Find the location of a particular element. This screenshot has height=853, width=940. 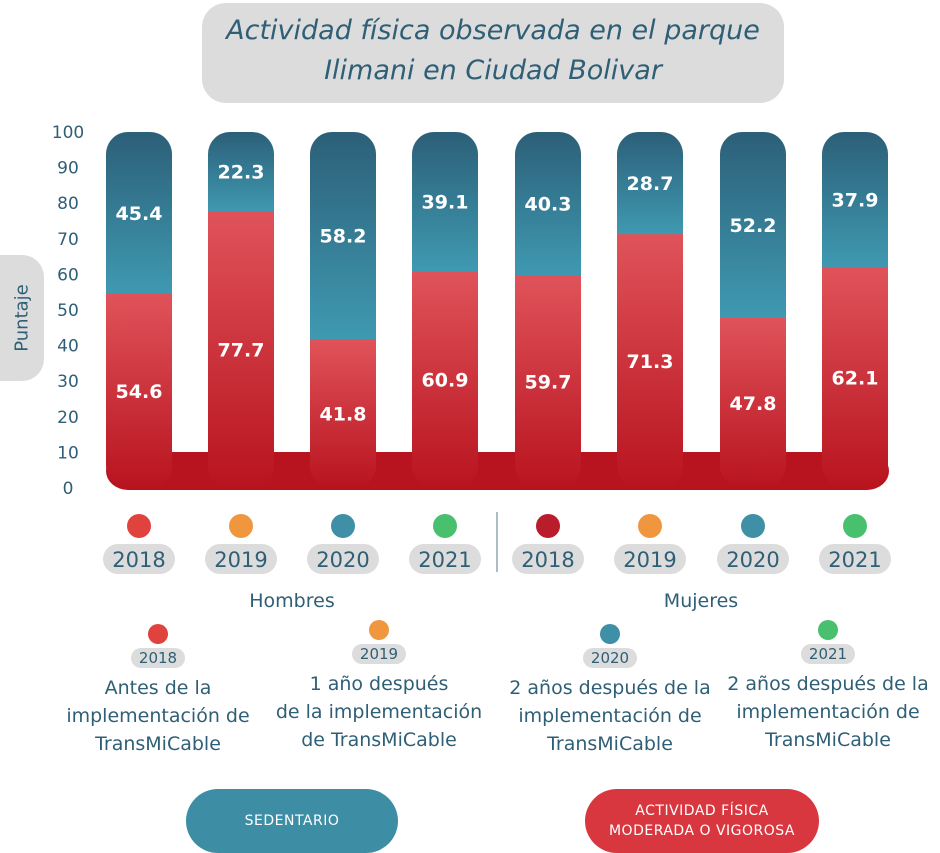

y-tick-label: 50 is located at coordinates (68, 311).